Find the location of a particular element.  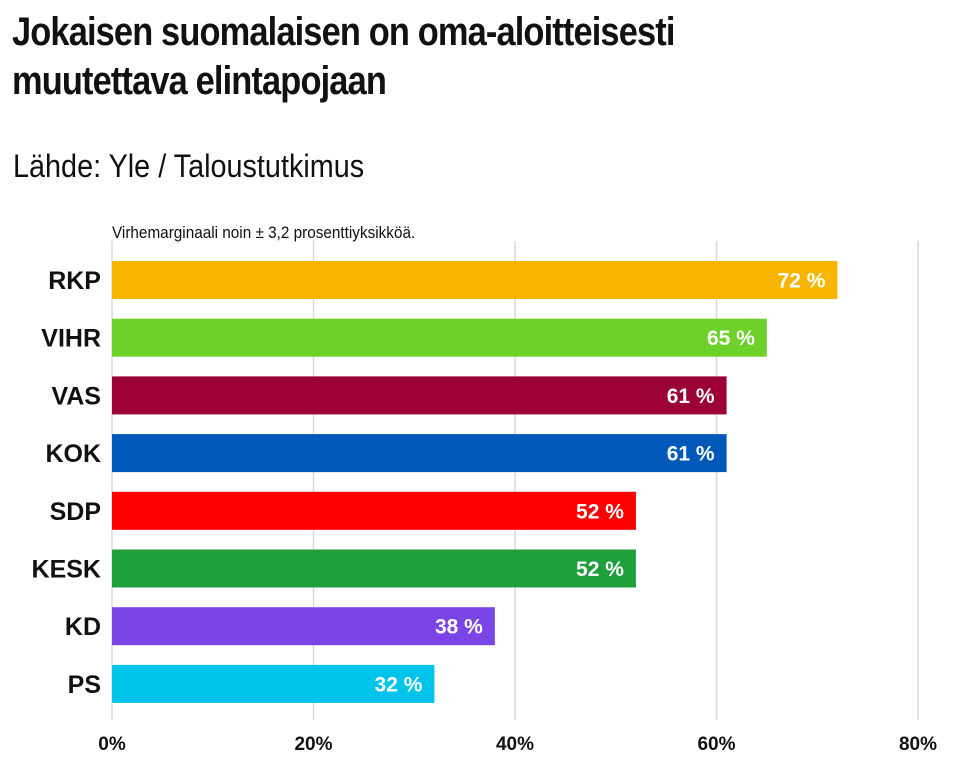

category-label: KOK is located at coordinates (73, 454).